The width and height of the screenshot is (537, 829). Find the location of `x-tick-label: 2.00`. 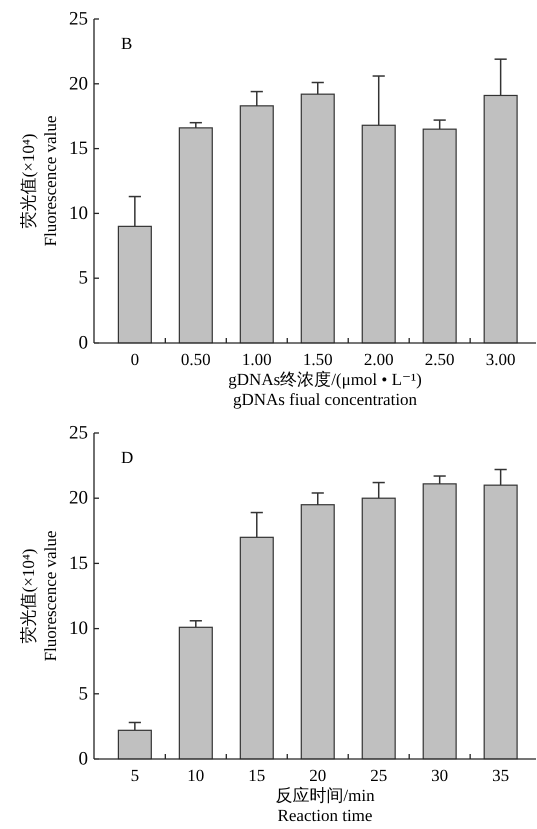

x-tick-label: 2.00 is located at coordinates (379, 359).